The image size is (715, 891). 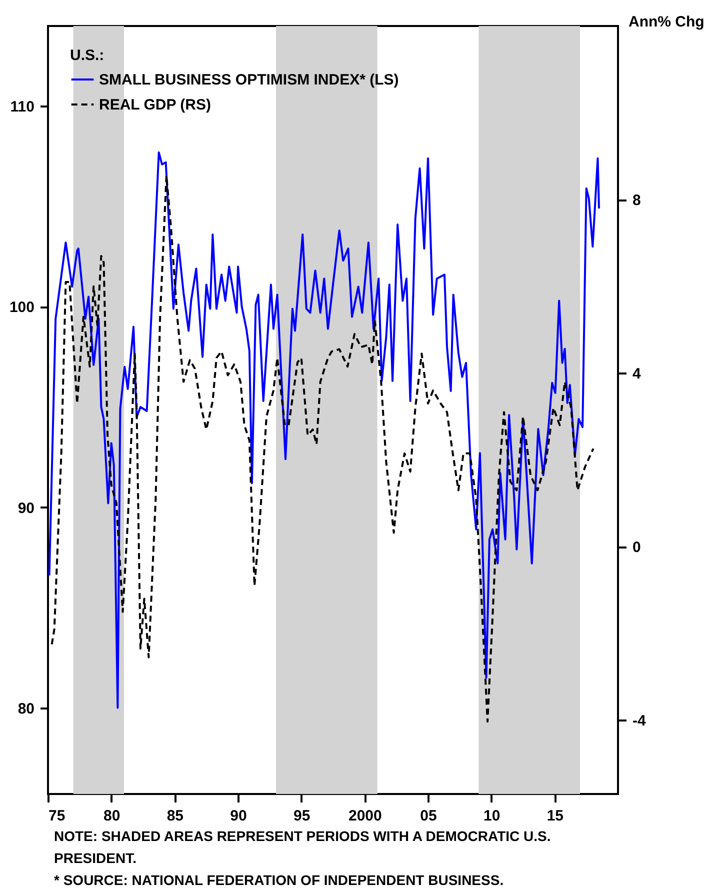 I want to click on x-tick-label: 85, so click(x=175, y=816).